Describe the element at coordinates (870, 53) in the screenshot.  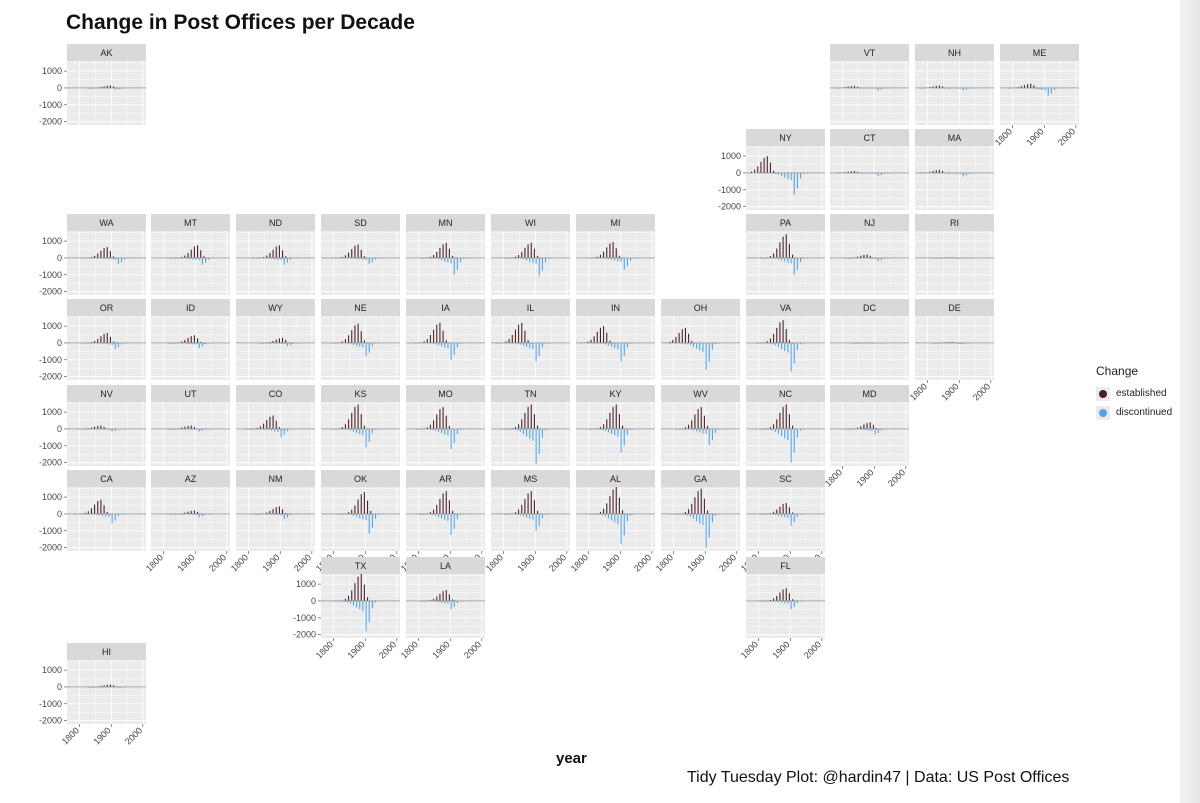
I see `facet-label: VT` at that location.